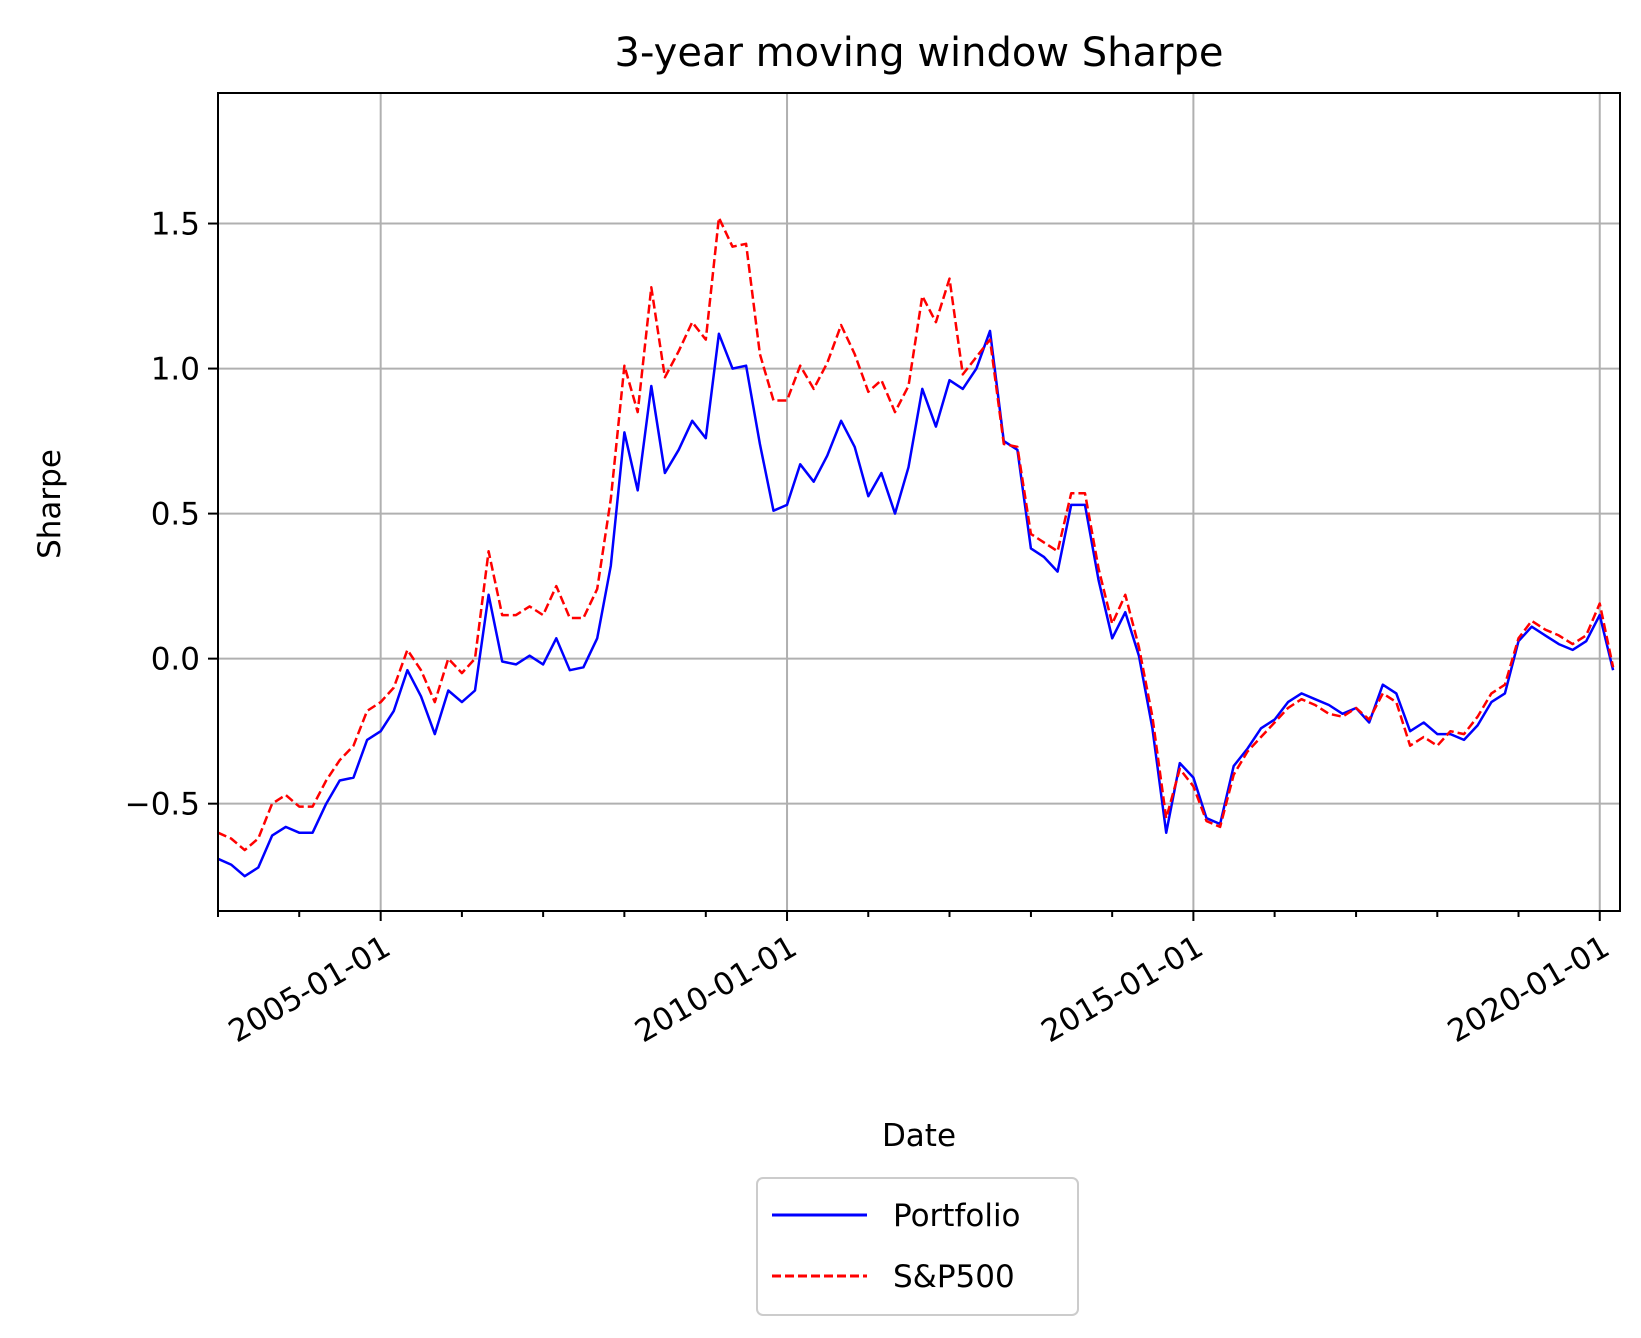 Image resolution: width=1641 pixels, height=1338 pixels. I want to click on legend: Portfolio S&P500, so click(917, 1246).